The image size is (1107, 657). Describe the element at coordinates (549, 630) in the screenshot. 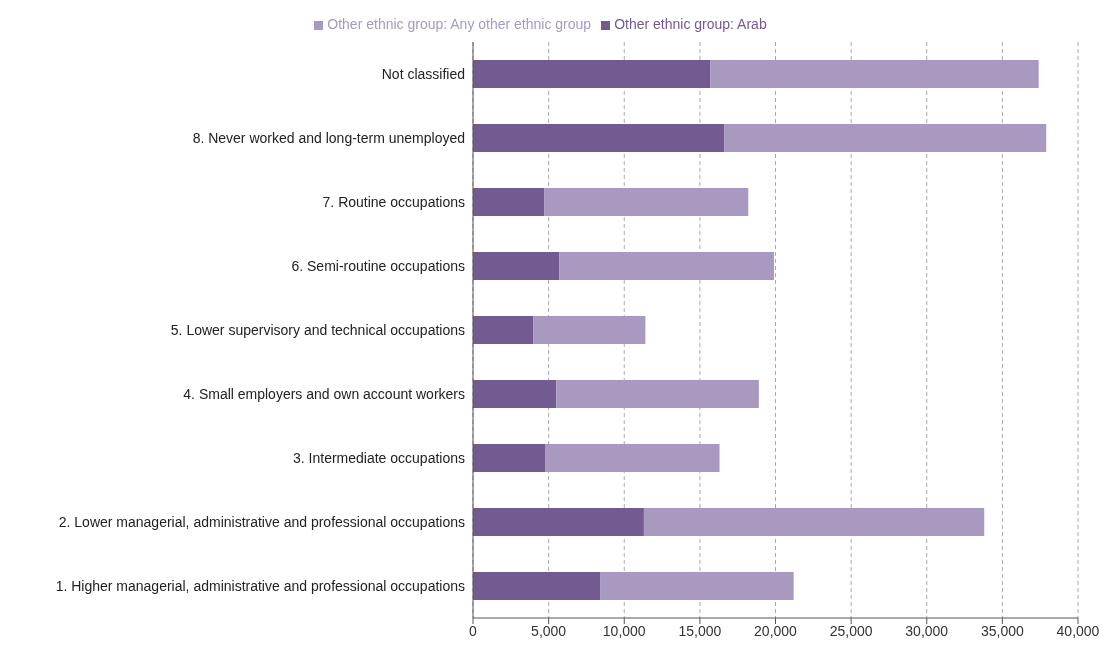

I see `x-tick-label: 5,000` at that location.